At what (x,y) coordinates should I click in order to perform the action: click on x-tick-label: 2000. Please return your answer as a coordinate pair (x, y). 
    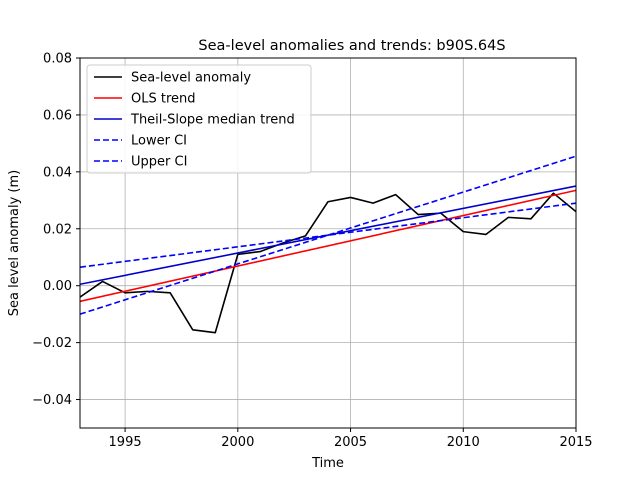
    Looking at the image, I should click on (237, 442).